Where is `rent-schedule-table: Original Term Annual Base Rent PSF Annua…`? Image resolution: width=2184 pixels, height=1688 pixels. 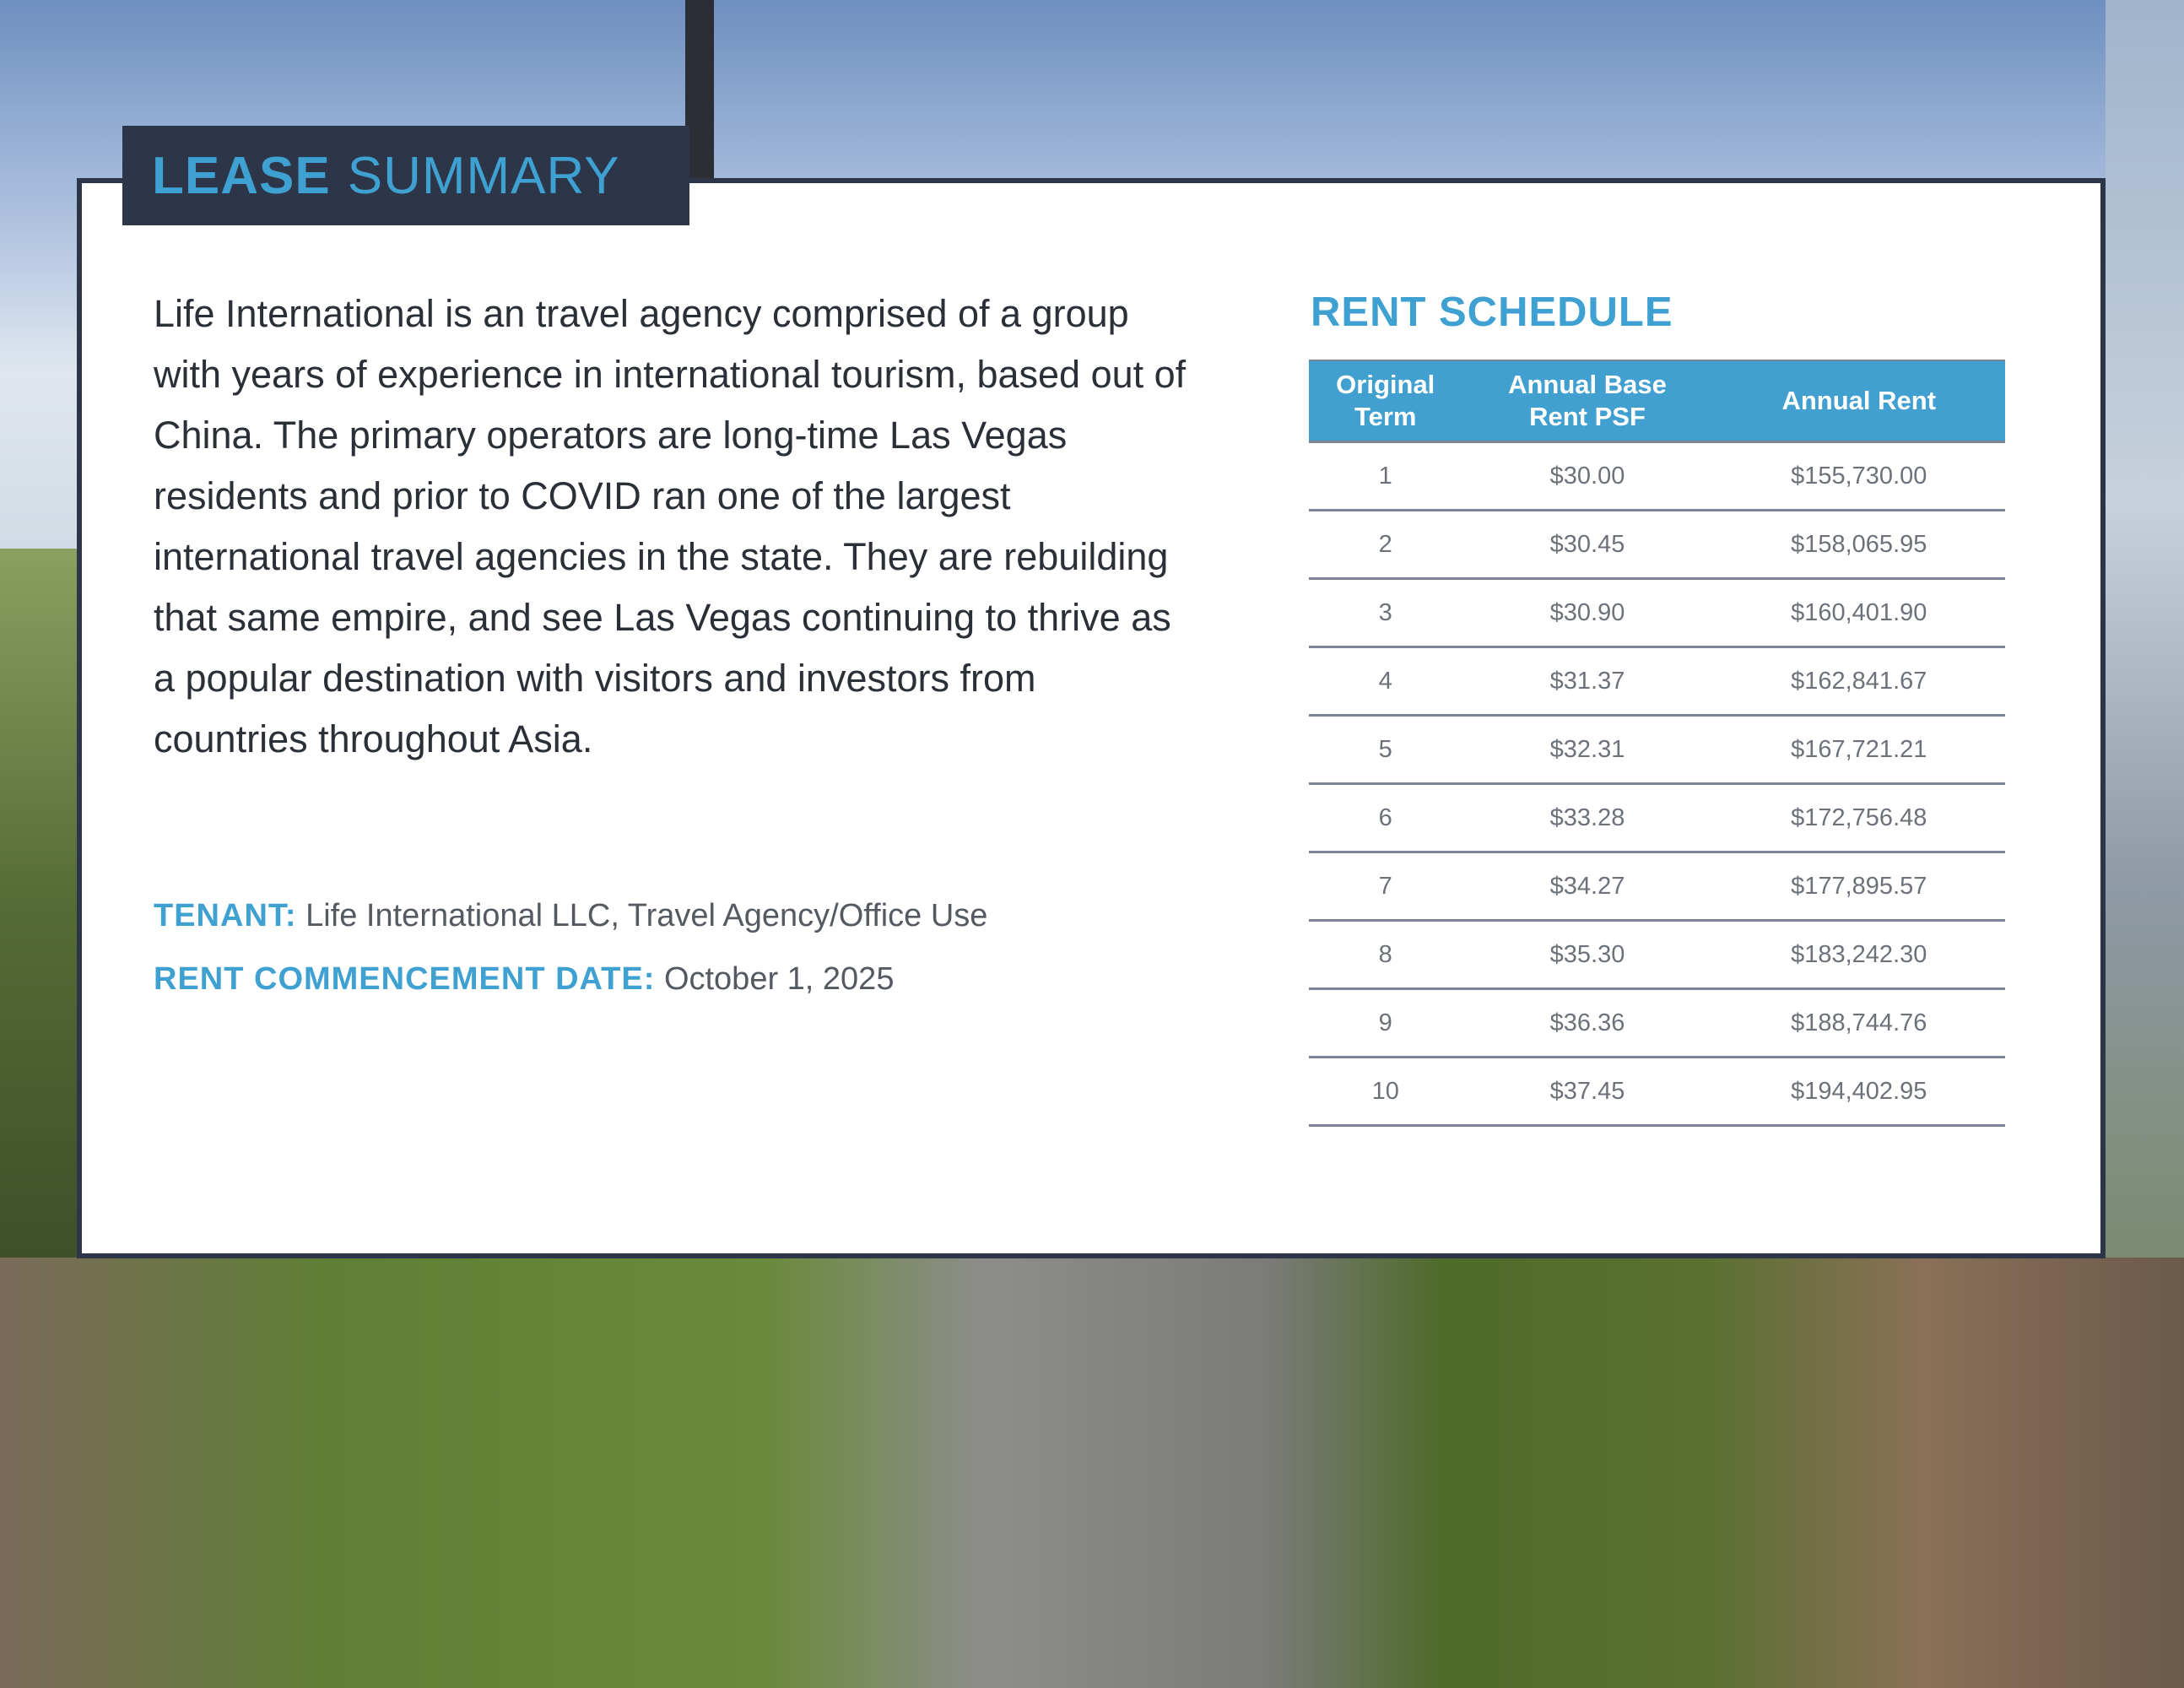
rent-schedule-table: Original Term Annual Base Rent PSF Annua… is located at coordinates (1657, 743).